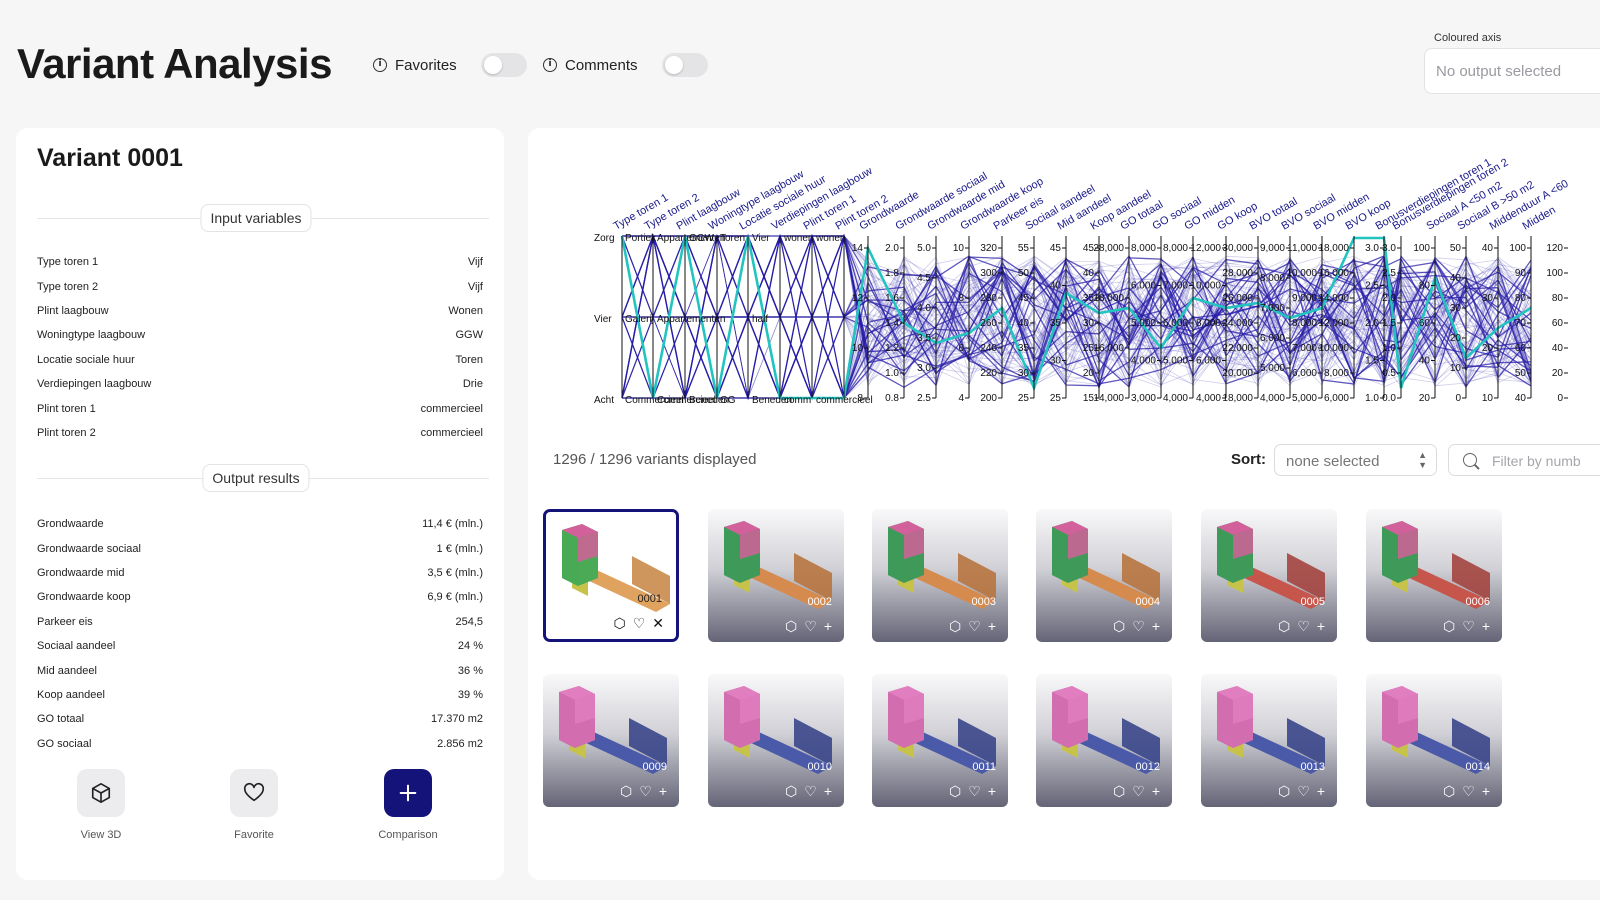 The width and height of the screenshot is (1600, 900). I want to click on tick-label: 5,000, so click(1175, 361).